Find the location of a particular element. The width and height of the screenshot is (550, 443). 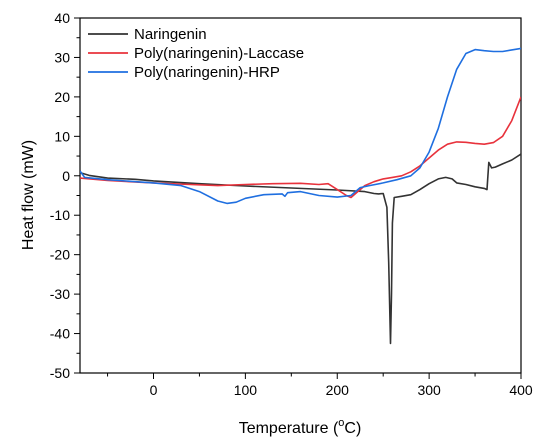

x-tick-label: 100 is located at coordinates (246, 390).